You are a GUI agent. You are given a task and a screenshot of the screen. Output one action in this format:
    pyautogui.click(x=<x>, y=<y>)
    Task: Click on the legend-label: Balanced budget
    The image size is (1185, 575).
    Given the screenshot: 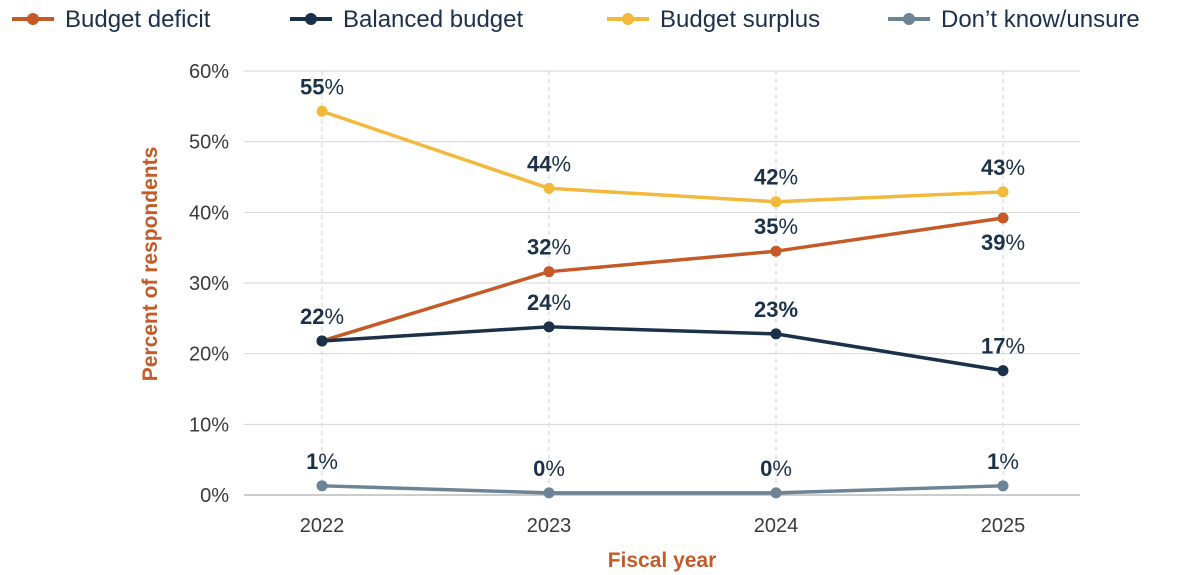 What is the action you would take?
    pyautogui.click(x=433, y=19)
    